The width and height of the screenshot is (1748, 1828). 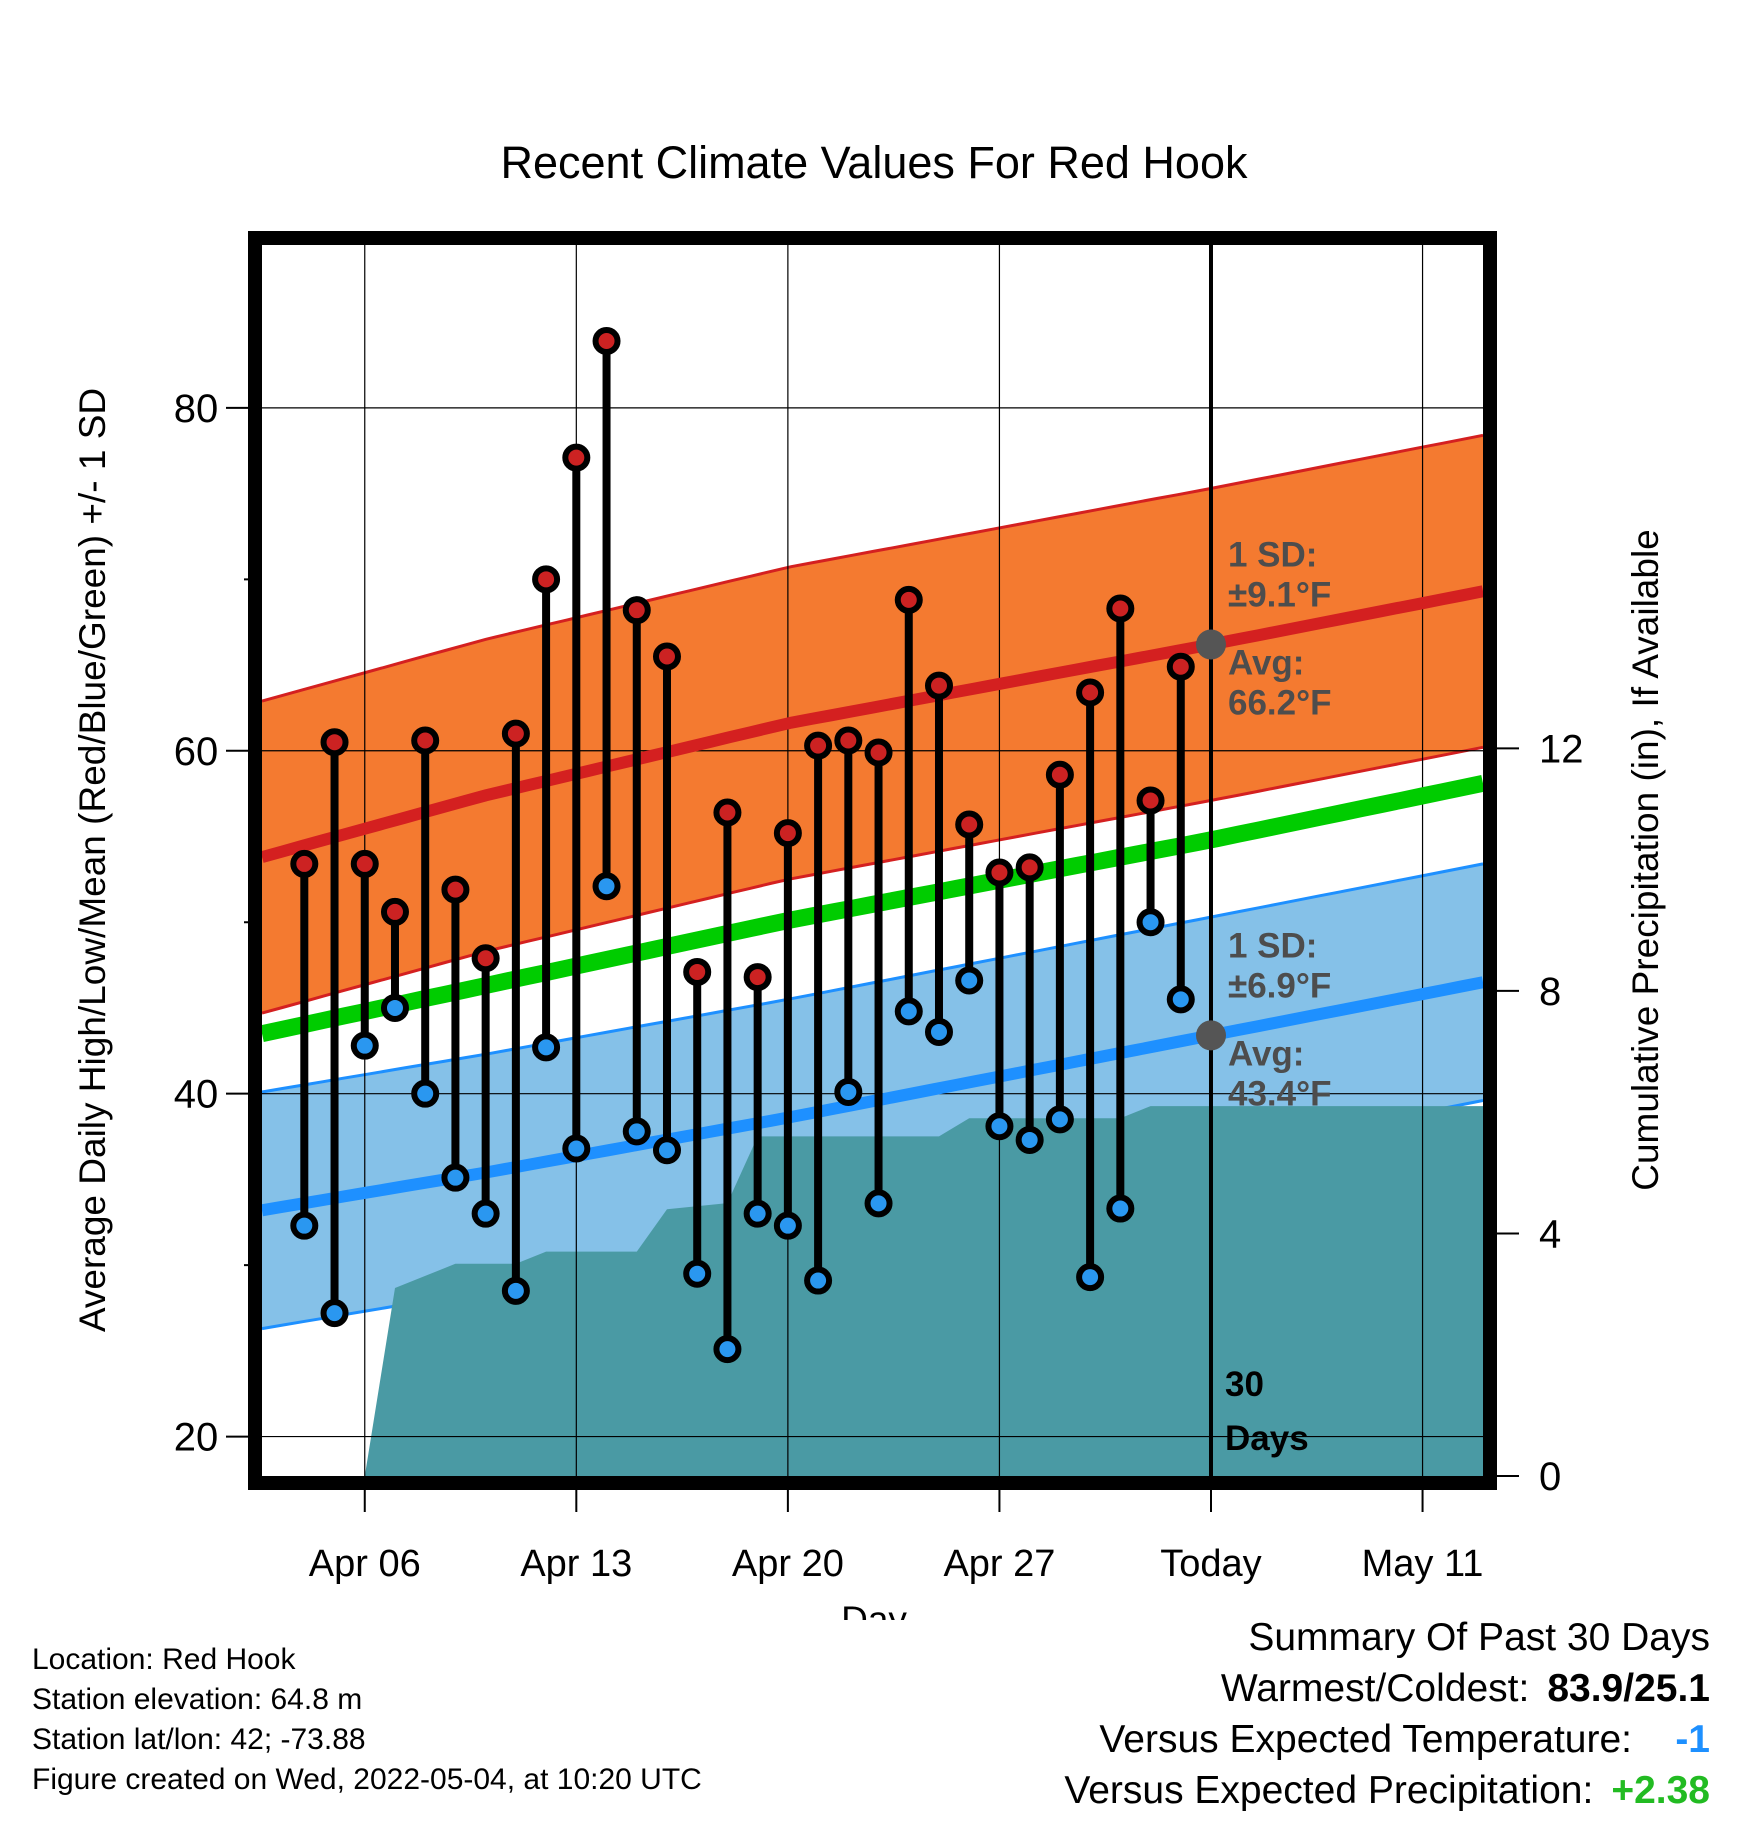 I want to click on summary-temp-row: Versus Expected Temperature: -1, so click(x=1387, y=1739).